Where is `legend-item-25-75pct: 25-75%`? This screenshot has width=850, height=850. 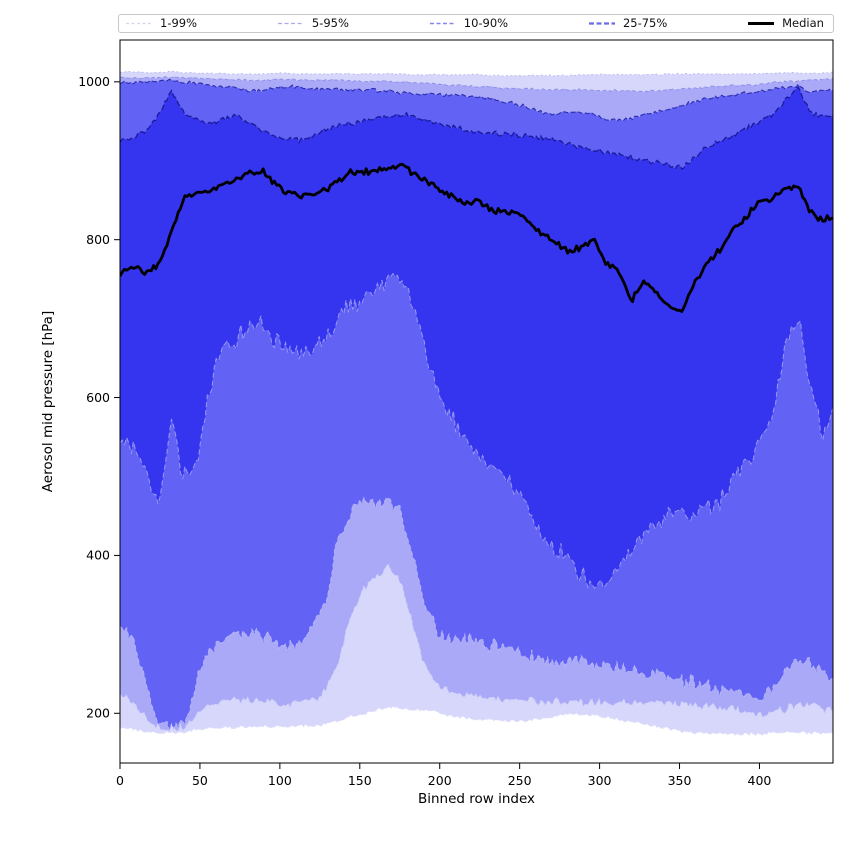
legend-item-25-75pct: 25-75% is located at coordinates (628, 22).